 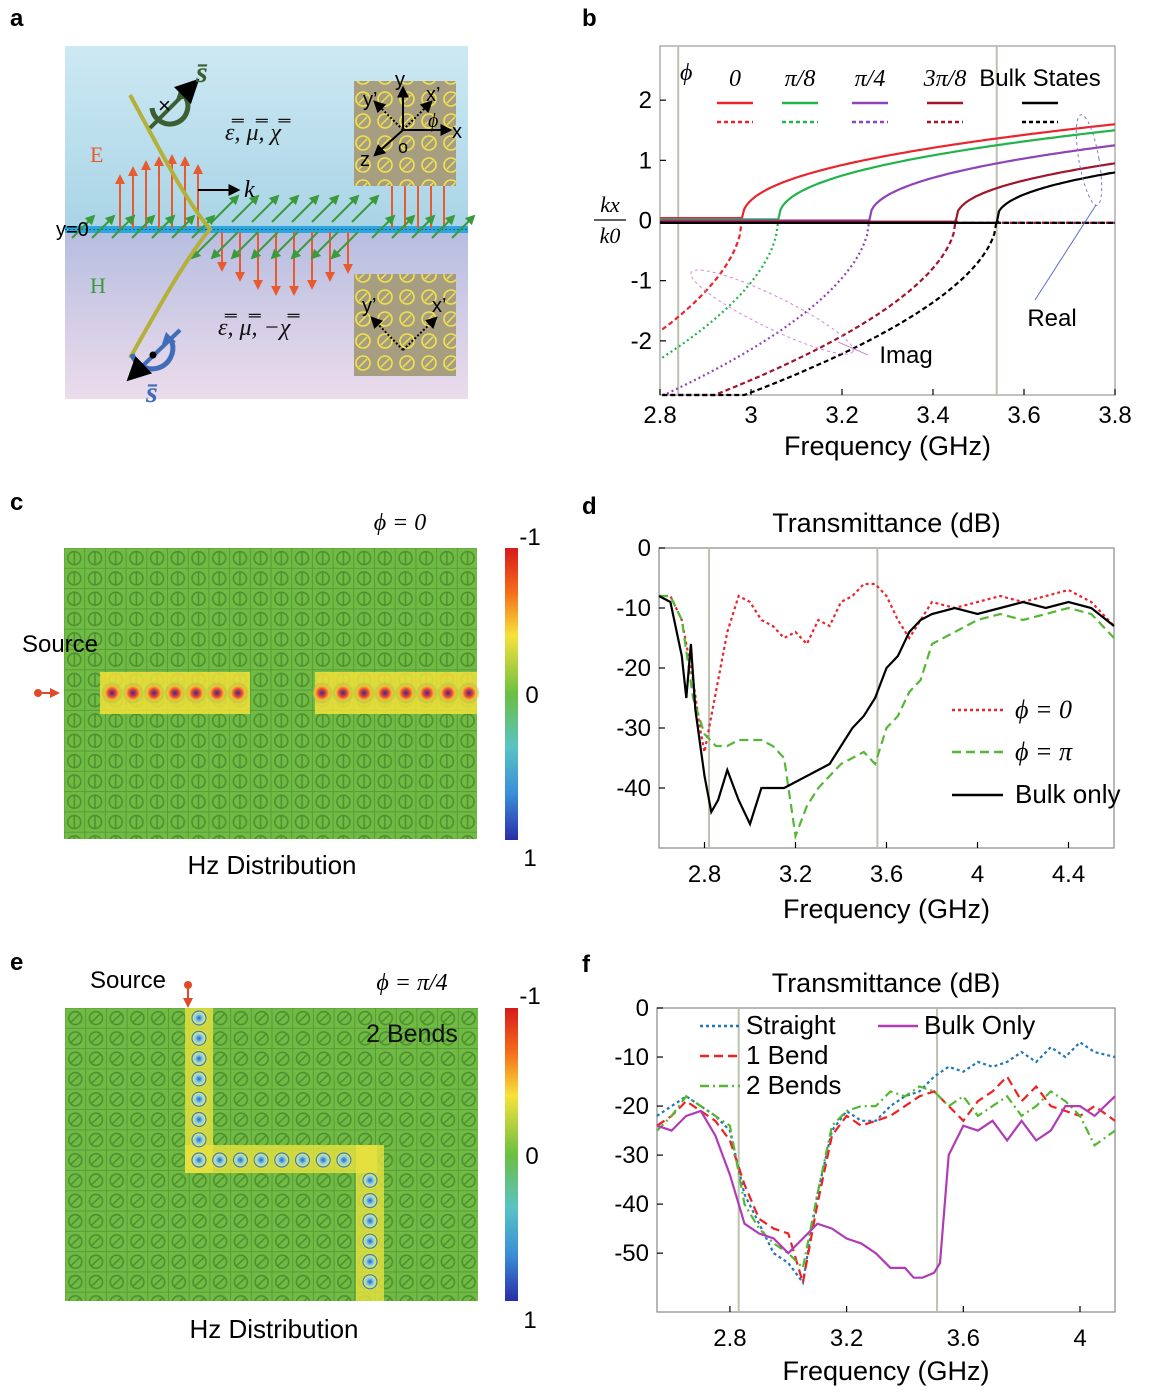 What do you see at coordinates (586, 964) in the screenshot?
I see `panel-label-f: f` at bounding box center [586, 964].